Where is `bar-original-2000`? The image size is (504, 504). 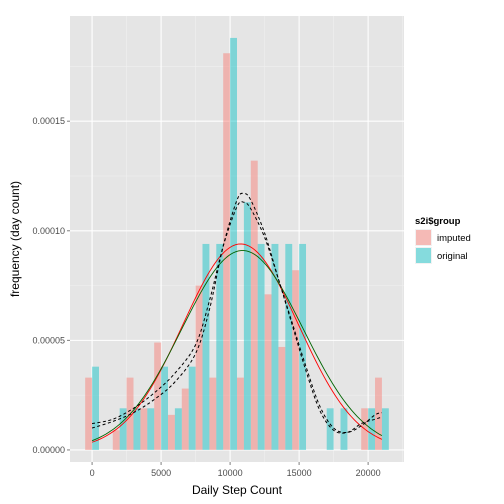 bar-original-2000 is located at coordinates (123, 429).